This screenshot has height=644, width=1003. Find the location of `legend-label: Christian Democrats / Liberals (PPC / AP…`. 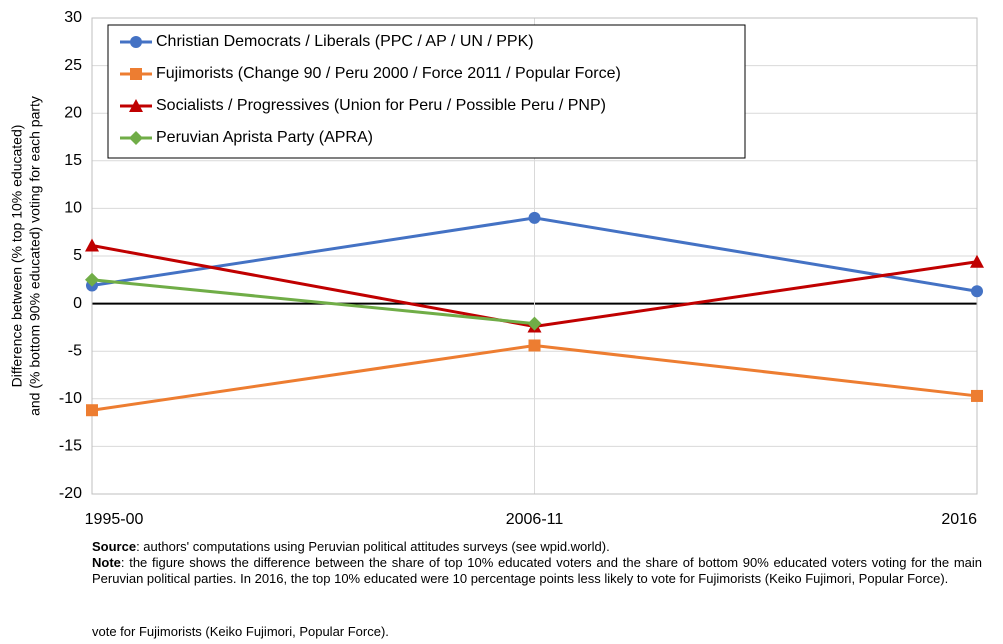

legend-label: Christian Democrats / Liberals (PPC / AP… is located at coordinates (345, 41).